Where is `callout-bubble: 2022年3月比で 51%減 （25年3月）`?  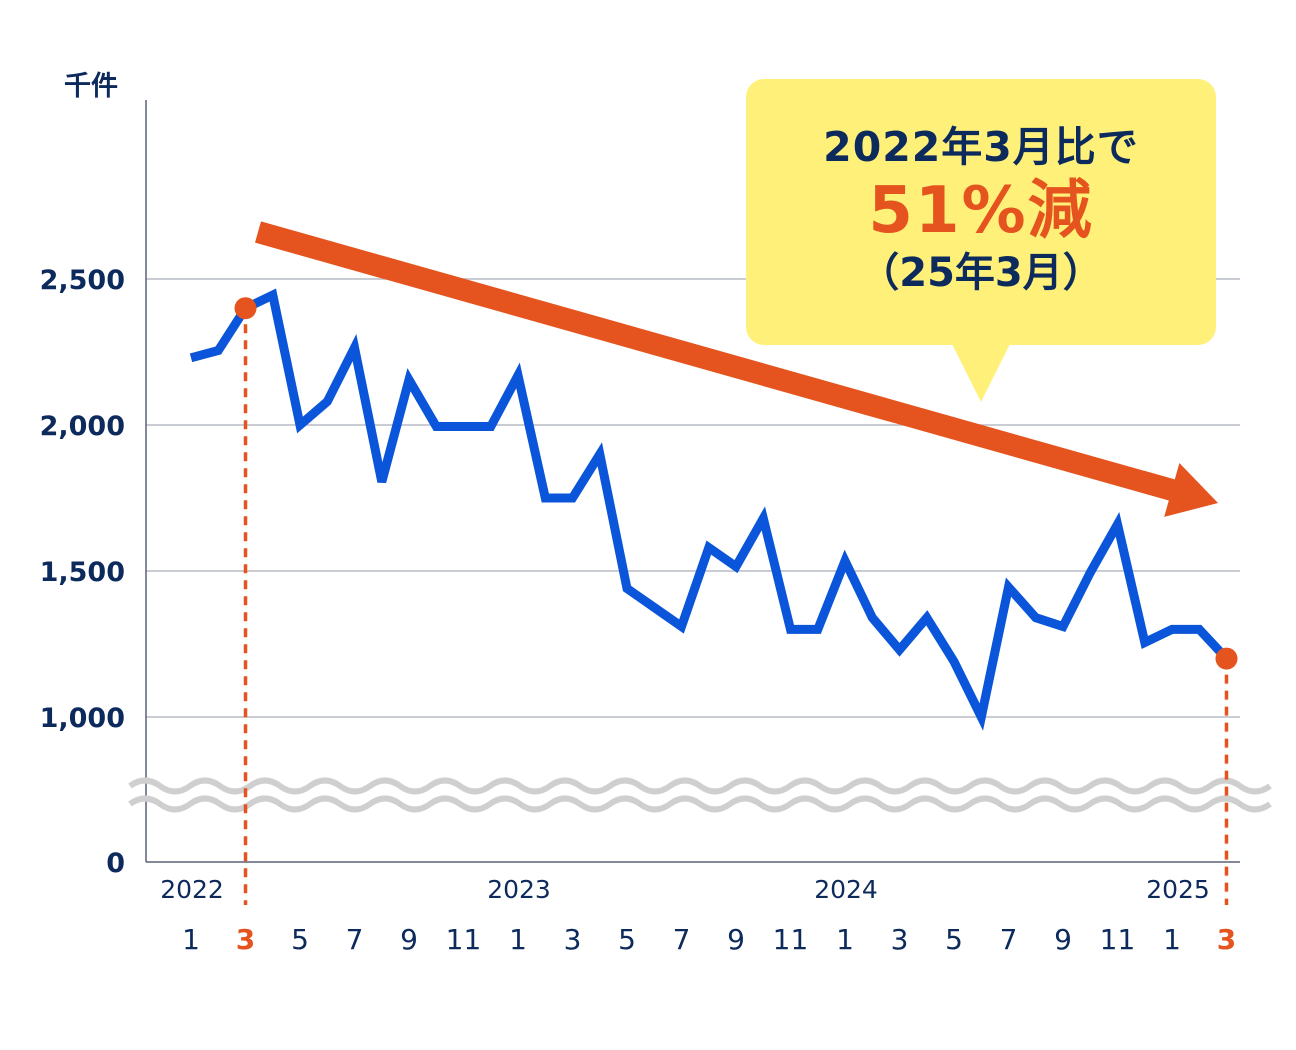
callout-bubble: 2022年3月比で 51%減 （25年3月） is located at coordinates (981, 212).